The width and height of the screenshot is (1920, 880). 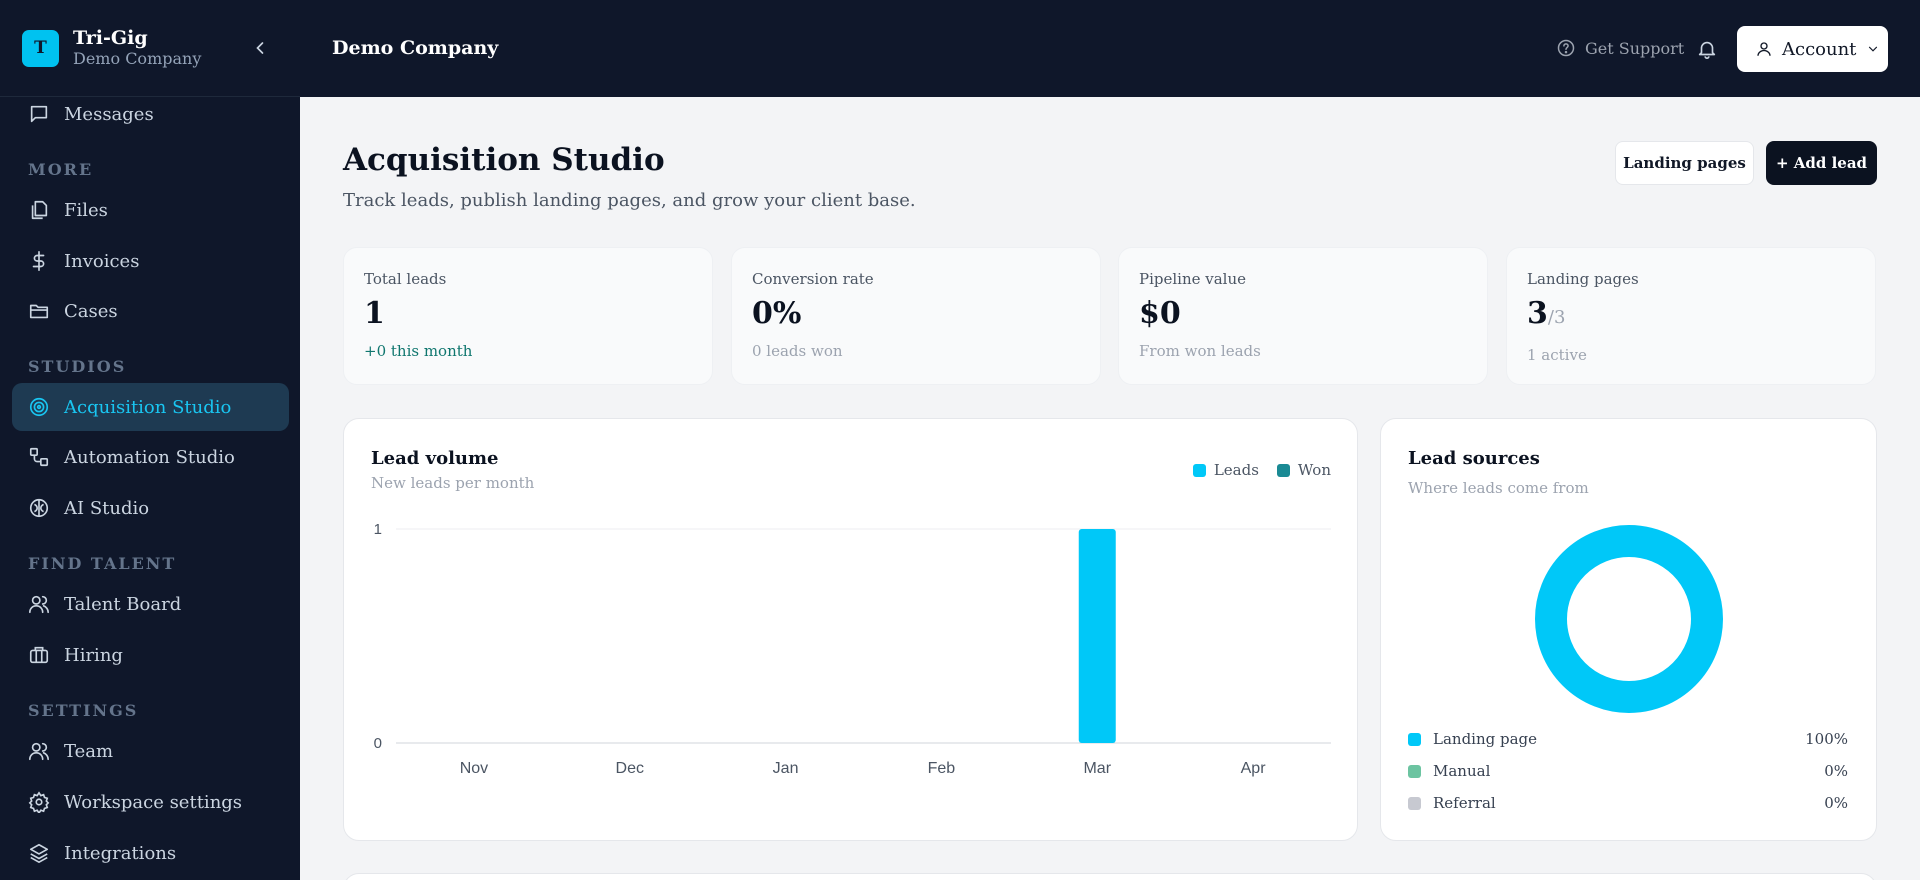 I want to click on sidebar-item-label: Automation Studio, so click(x=149, y=457).